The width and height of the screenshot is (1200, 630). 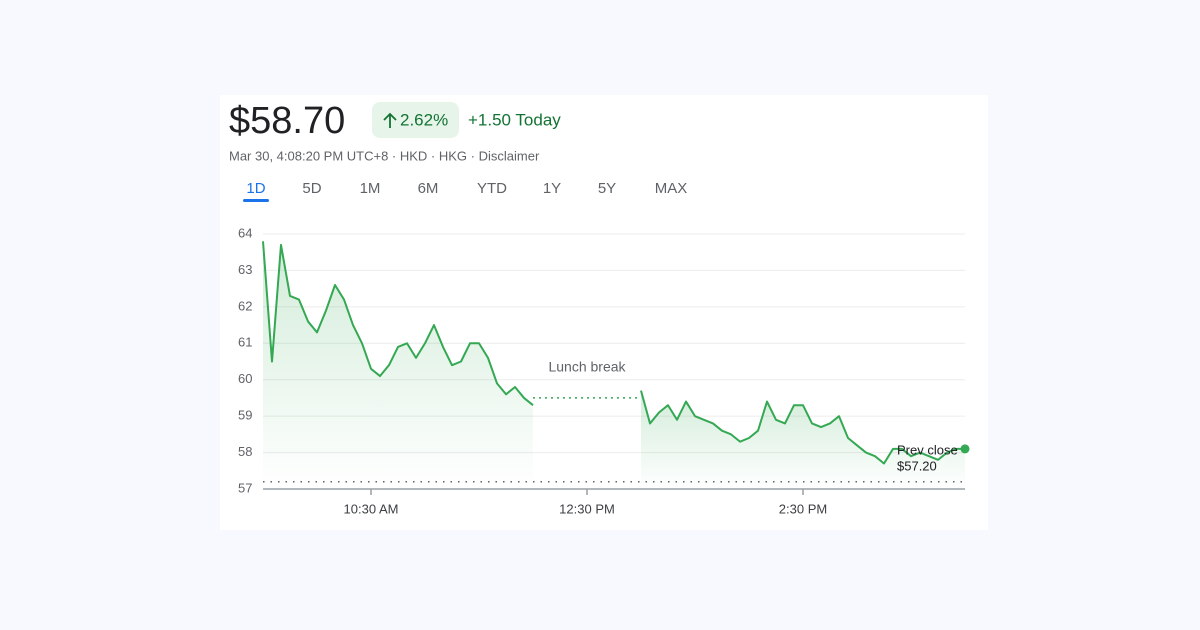 I want to click on tab: 5Y, so click(x=607, y=188).